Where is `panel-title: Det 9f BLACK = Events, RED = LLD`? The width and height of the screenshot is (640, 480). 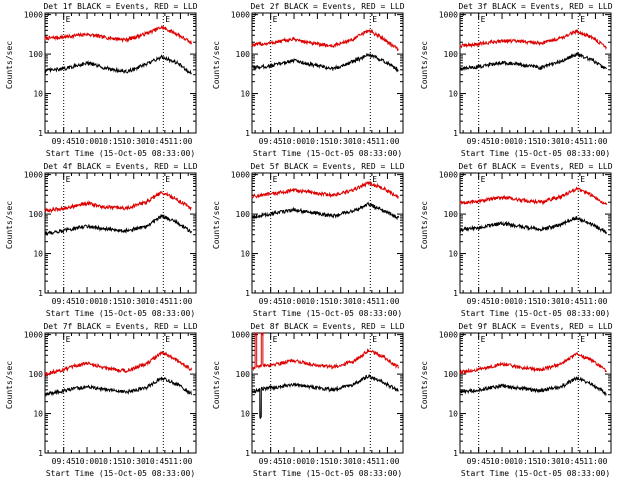 panel-title: Det 9f BLACK = Events, RED = LLD is located at coordinates (535, 326).